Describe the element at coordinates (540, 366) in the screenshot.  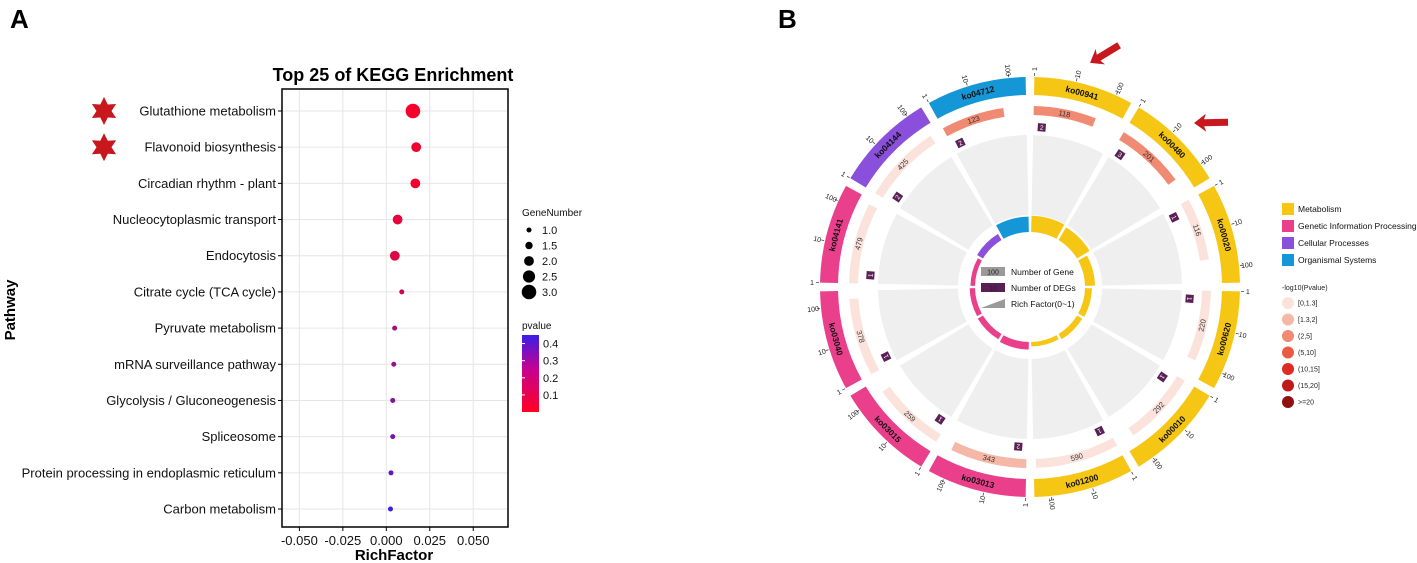
I see `pvalue-legend: pvalue 0.4 0.3 0.2 0.1` at that location.